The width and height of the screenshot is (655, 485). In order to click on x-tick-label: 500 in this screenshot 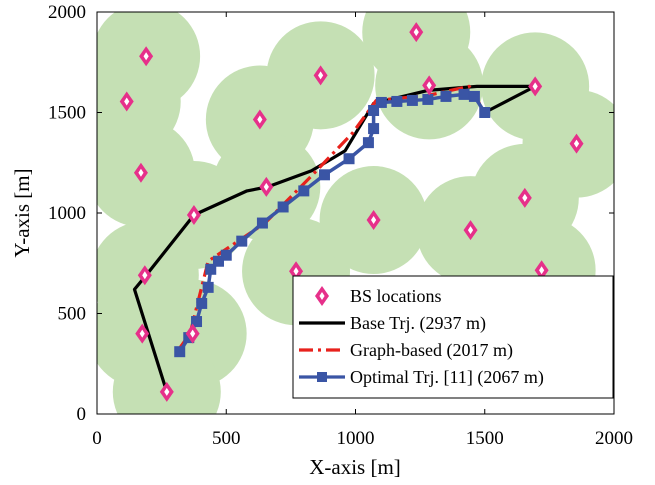, I will do `click(226, 438)`.